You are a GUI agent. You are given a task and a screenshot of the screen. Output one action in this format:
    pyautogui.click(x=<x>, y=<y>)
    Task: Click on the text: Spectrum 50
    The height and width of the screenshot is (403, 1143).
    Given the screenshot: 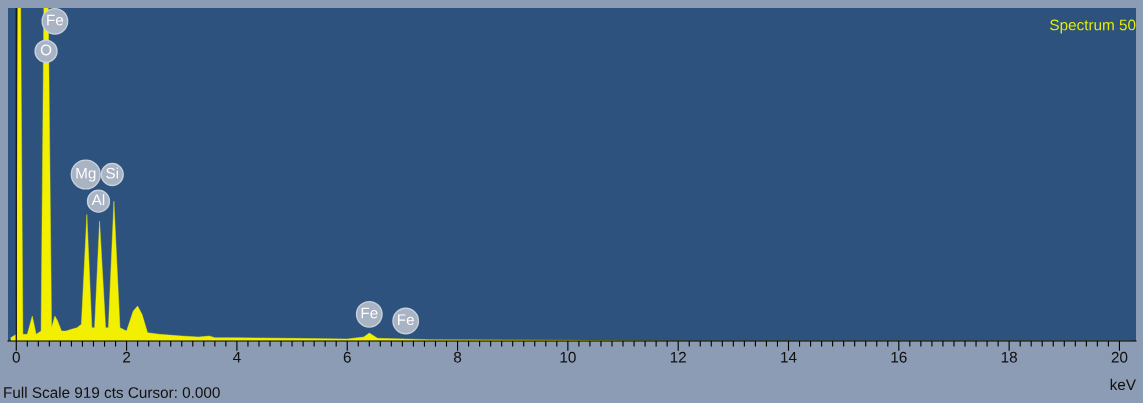 What is the action you would take?
    pyautogui.click(x=1093, y=26)
    